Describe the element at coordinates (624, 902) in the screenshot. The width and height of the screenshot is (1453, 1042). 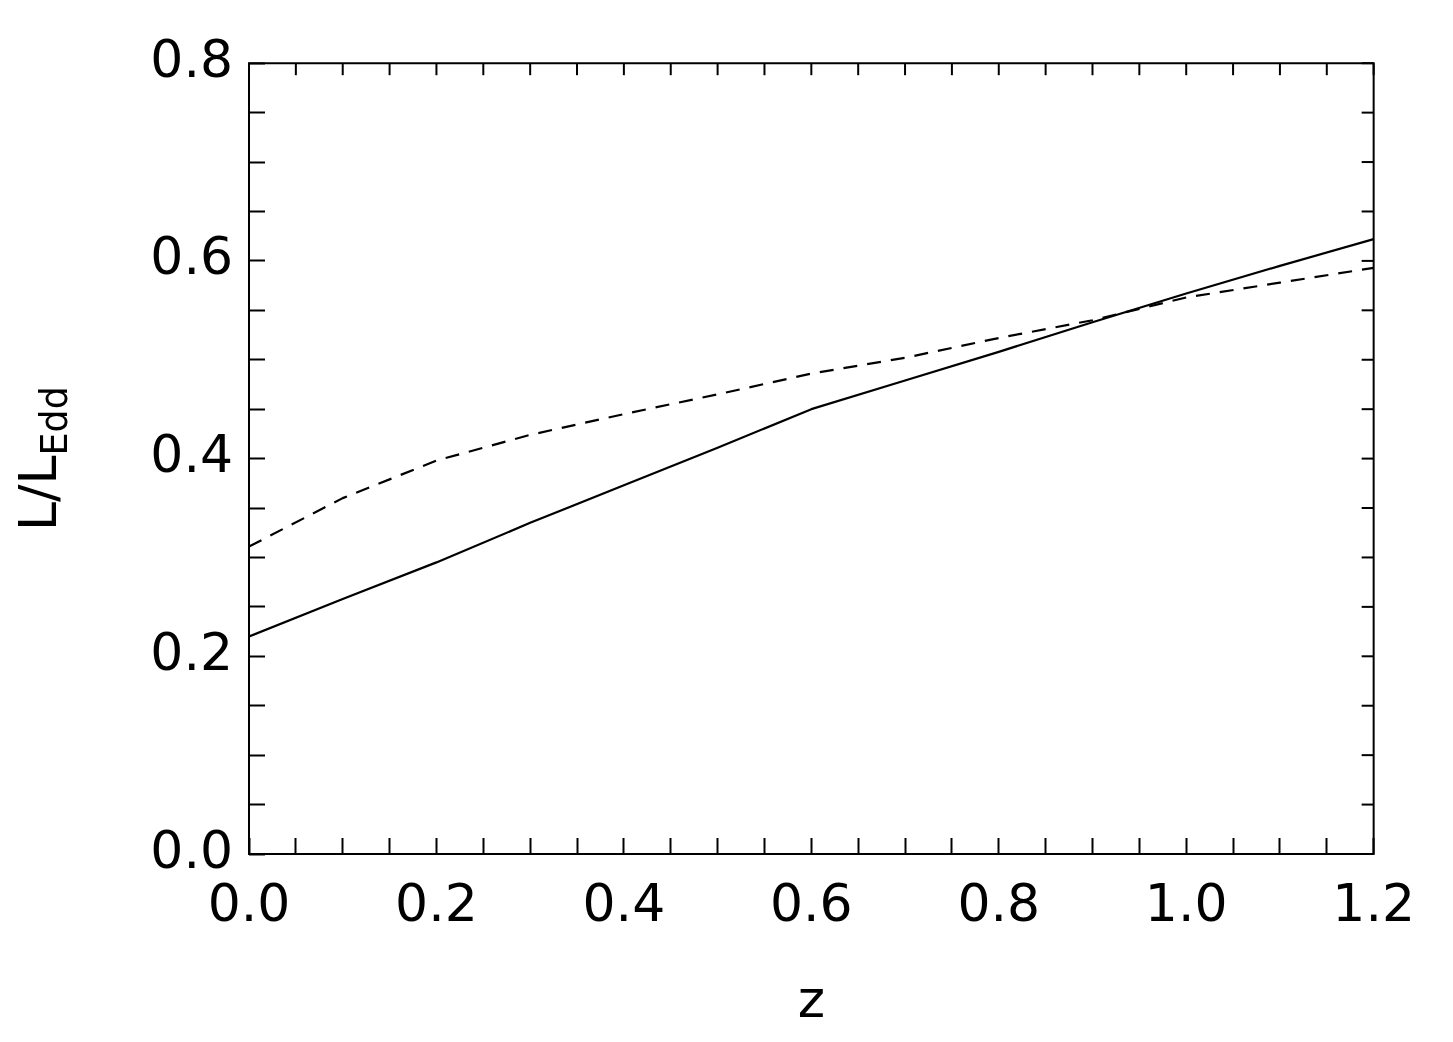
I see `x-tick-label: 0.4` at that location.